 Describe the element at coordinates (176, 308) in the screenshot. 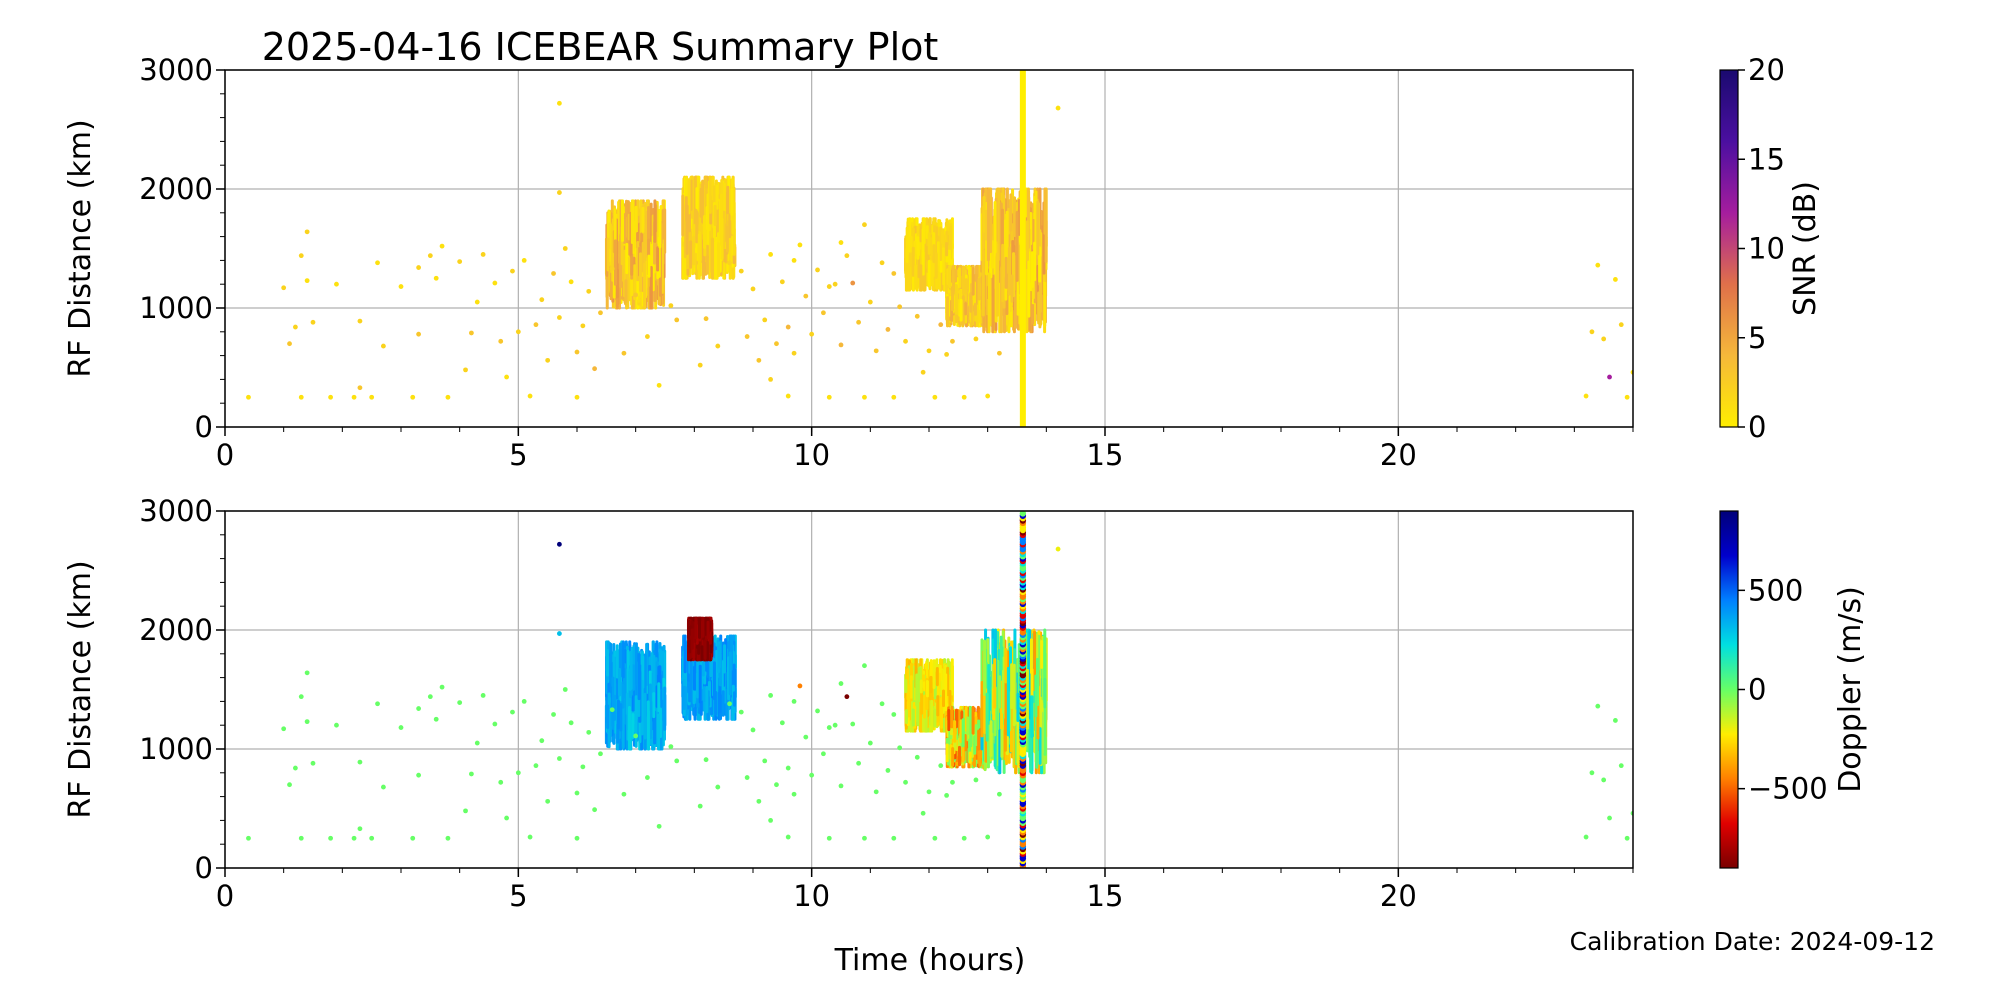

I see `y-tick-label: 1000` at that location.